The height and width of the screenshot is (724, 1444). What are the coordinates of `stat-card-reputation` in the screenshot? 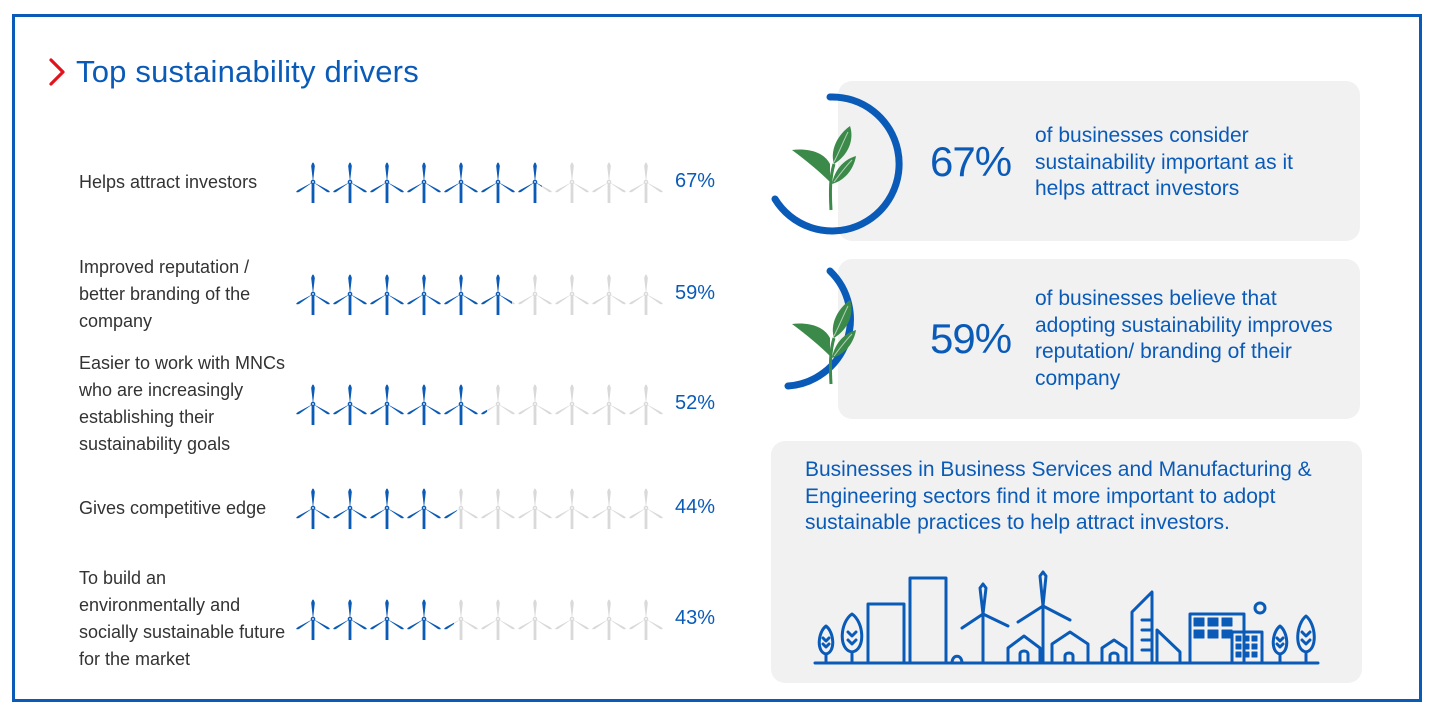 It's located at (1099, 339).